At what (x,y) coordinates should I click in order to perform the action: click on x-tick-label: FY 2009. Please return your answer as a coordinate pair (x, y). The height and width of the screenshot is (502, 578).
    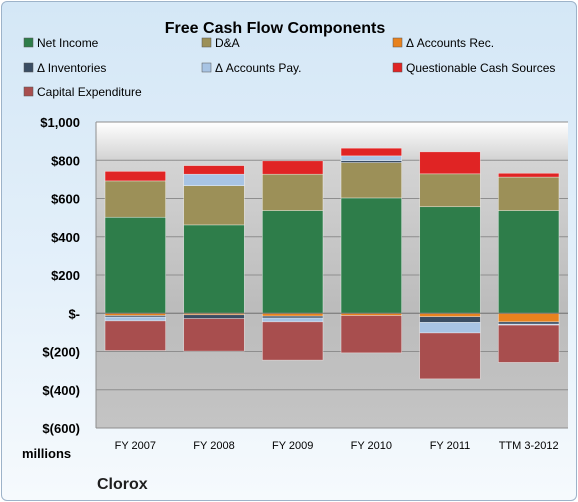
    Looking at the image, I should click on (292, 446).